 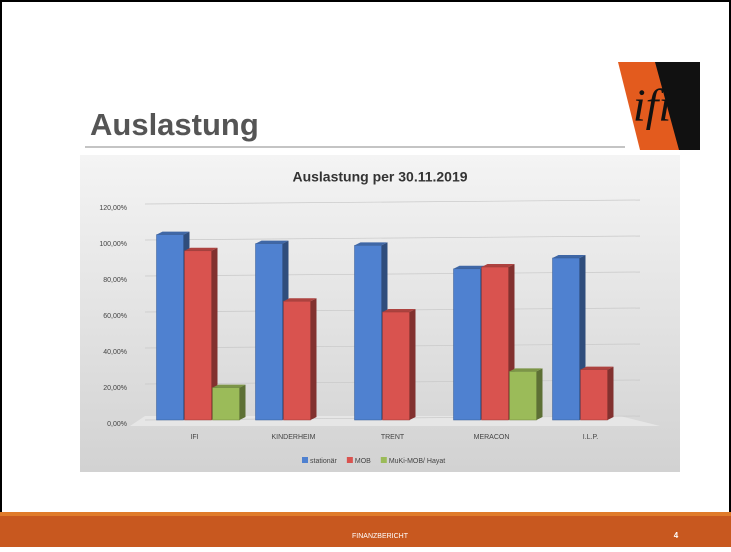 What do you see at coordinates (174, 124) in the screenshot?
I see `slide-title: Auslastung` at bounding box center [174, 124].